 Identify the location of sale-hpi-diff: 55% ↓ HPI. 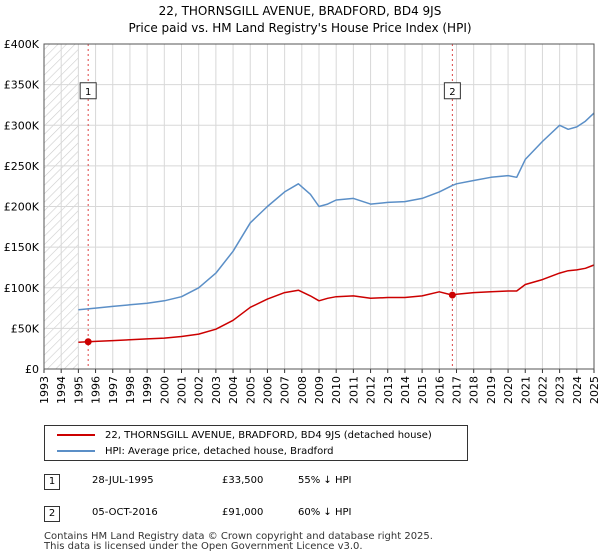
(325, 480).